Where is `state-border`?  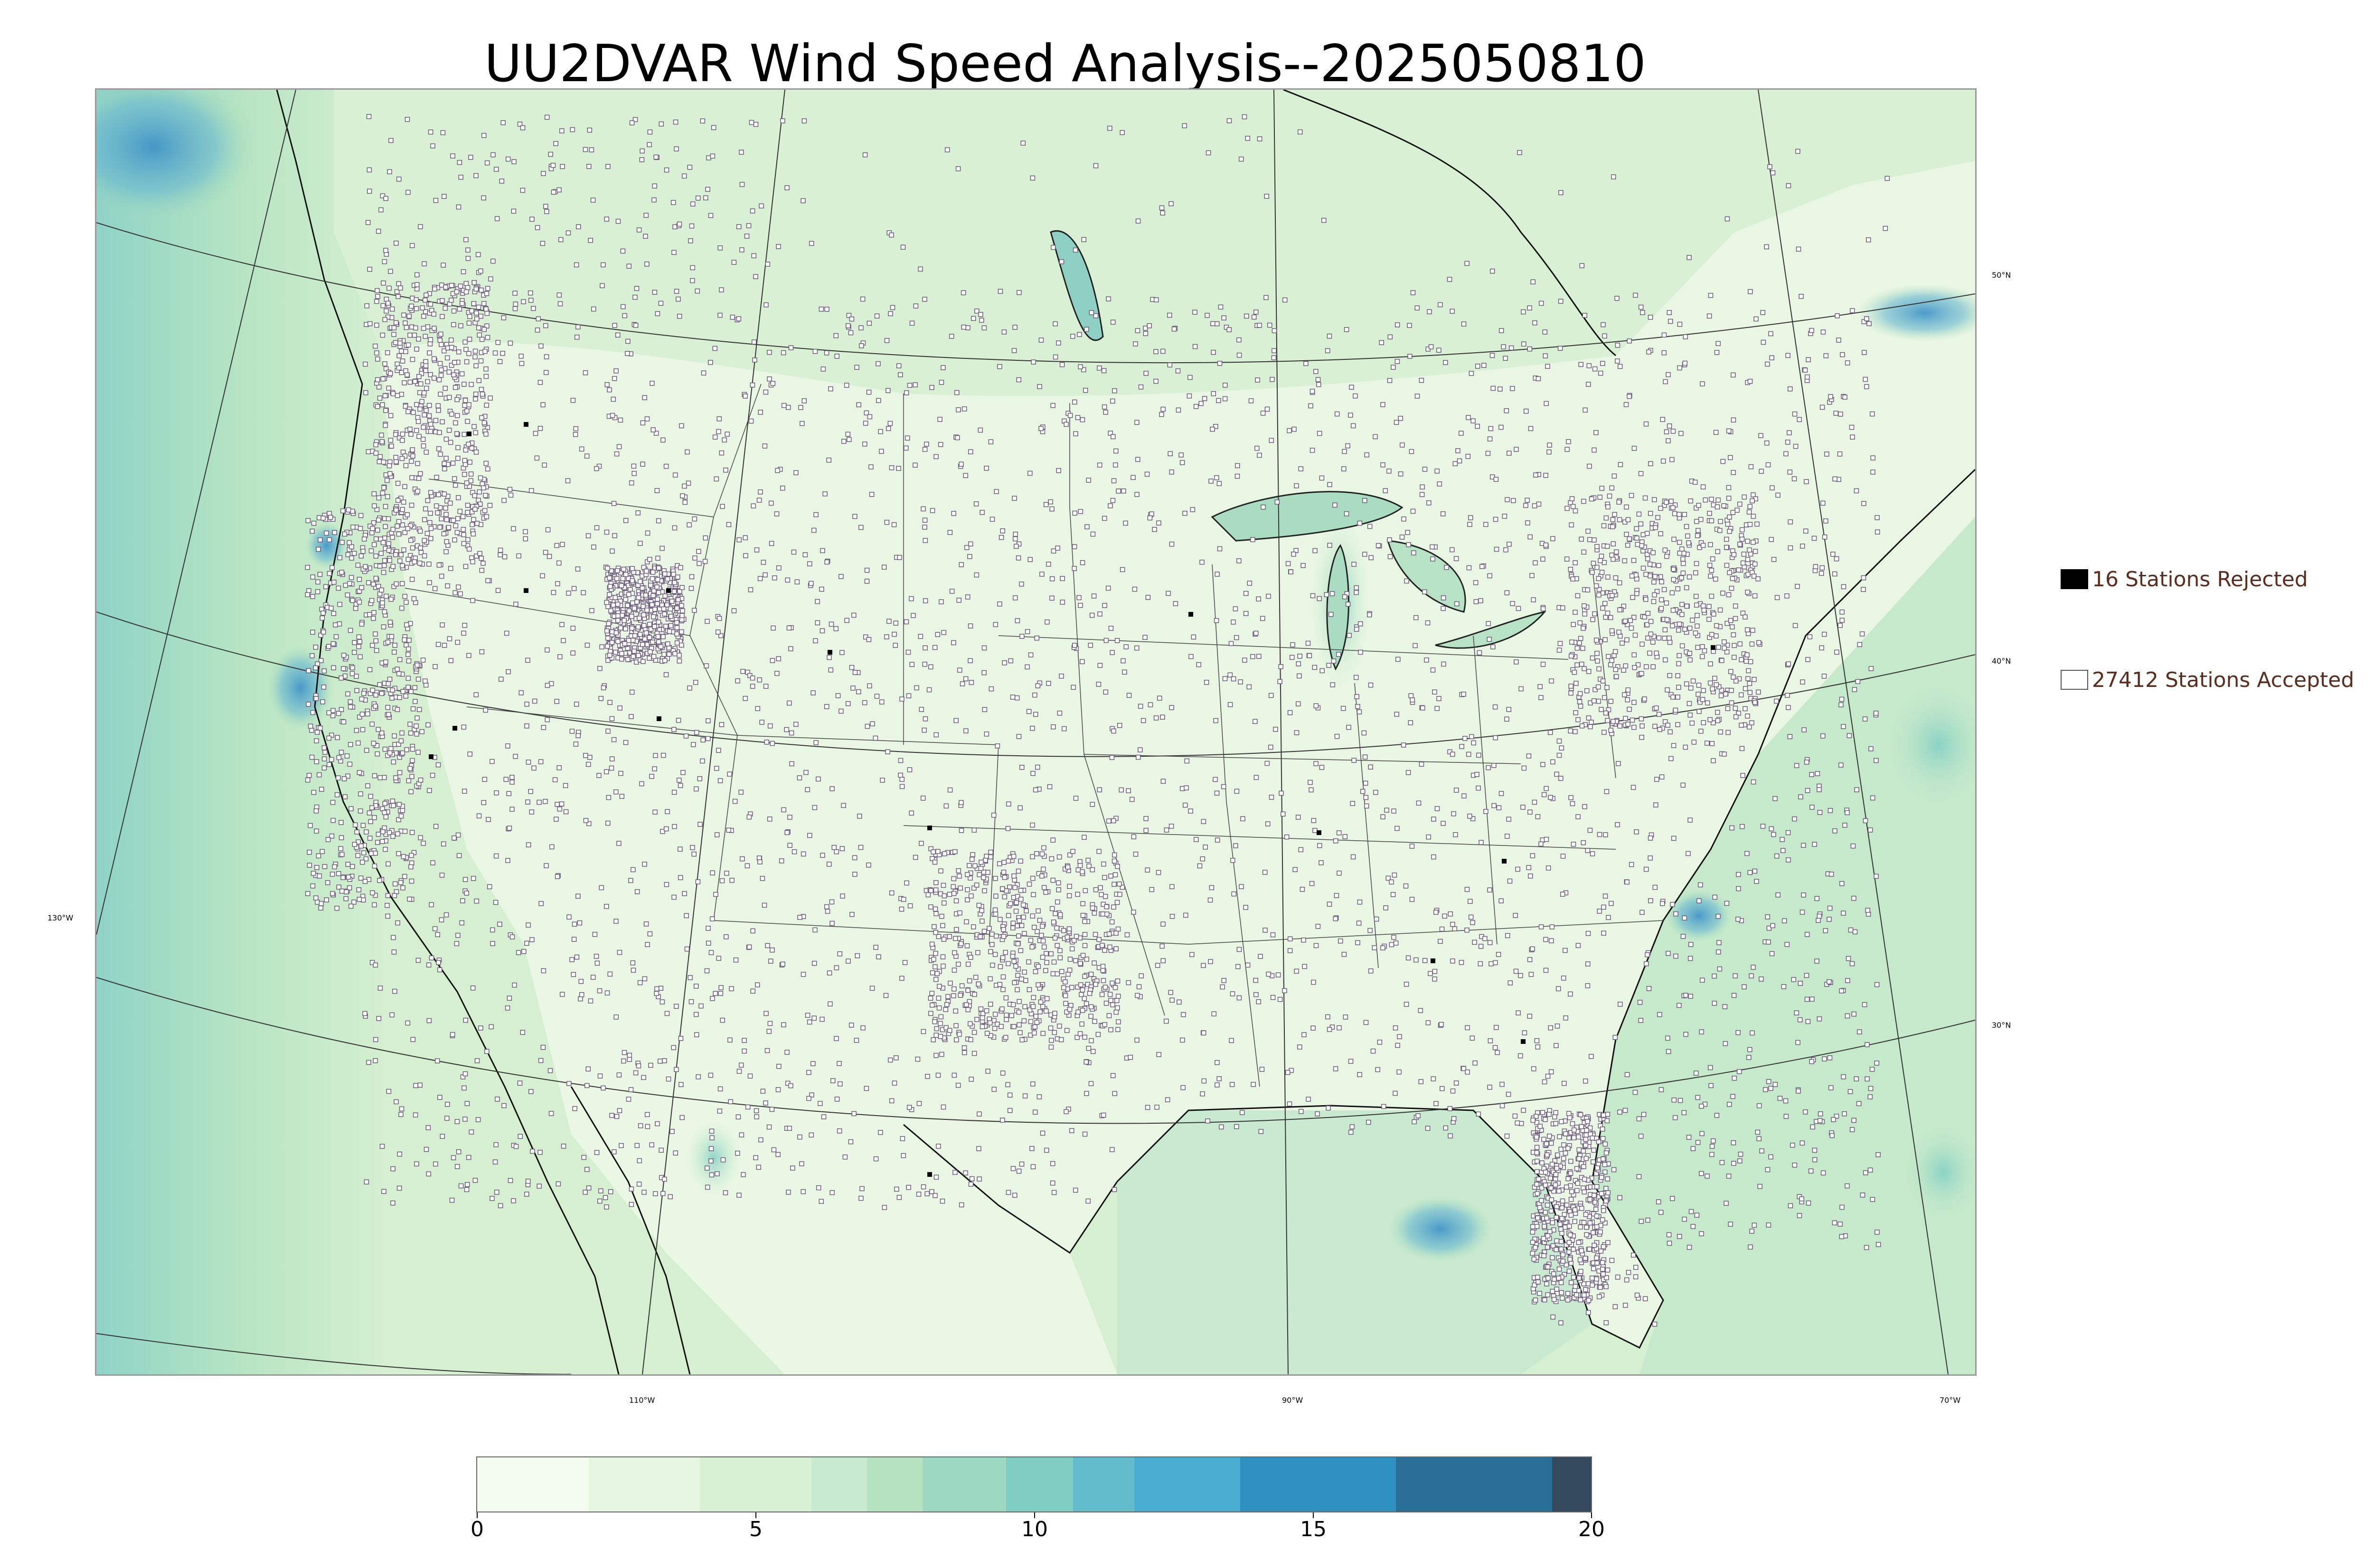
state-border is located at coordinates (725, 828).